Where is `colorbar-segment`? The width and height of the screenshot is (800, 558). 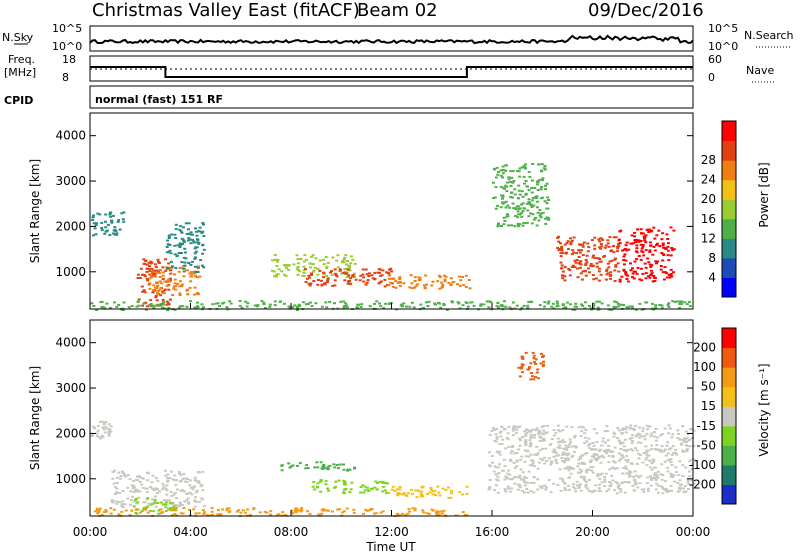 colorbar-segment is located at coordinates (729, 474).